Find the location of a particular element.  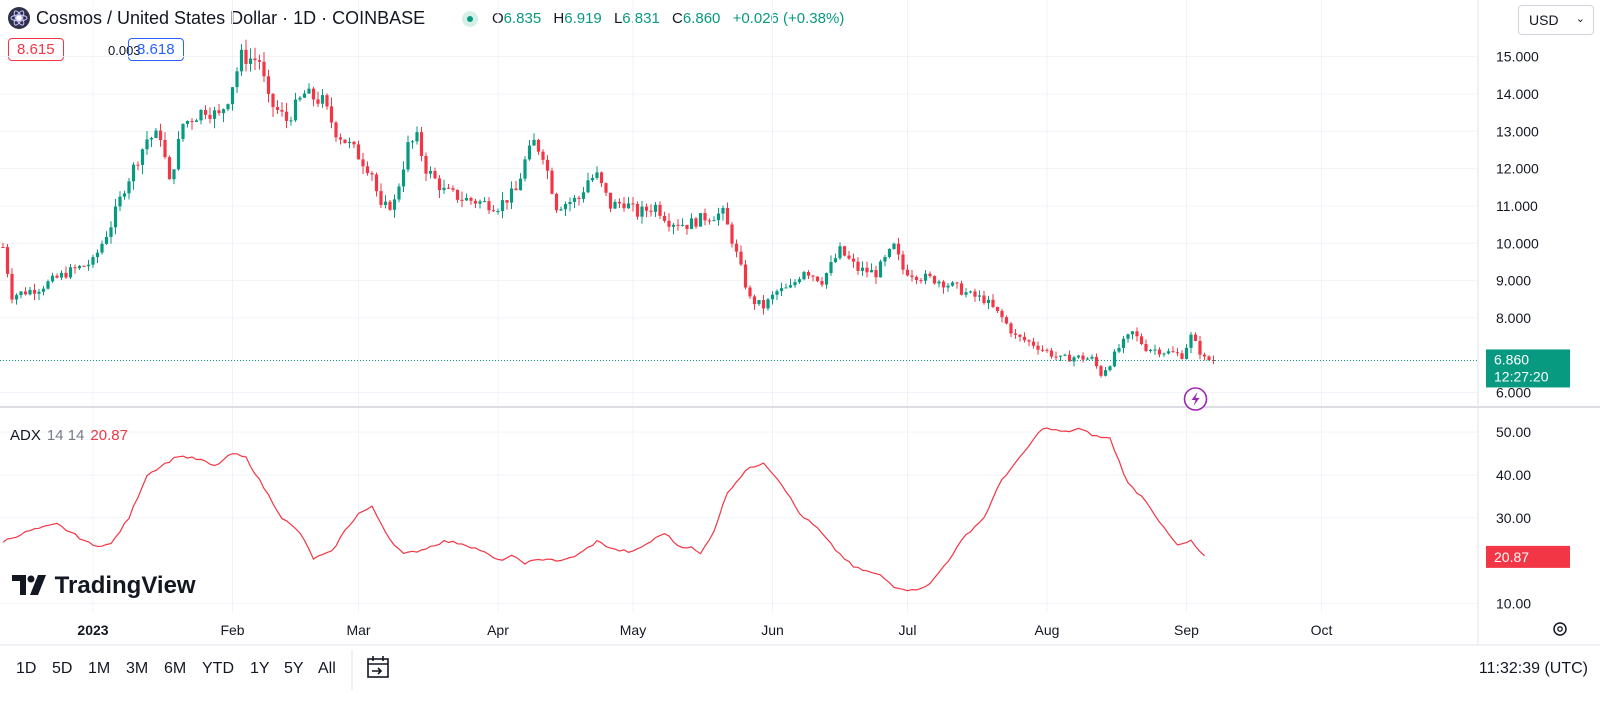

price-tick-label: 6.000 is located at coordinates (1513, 393).